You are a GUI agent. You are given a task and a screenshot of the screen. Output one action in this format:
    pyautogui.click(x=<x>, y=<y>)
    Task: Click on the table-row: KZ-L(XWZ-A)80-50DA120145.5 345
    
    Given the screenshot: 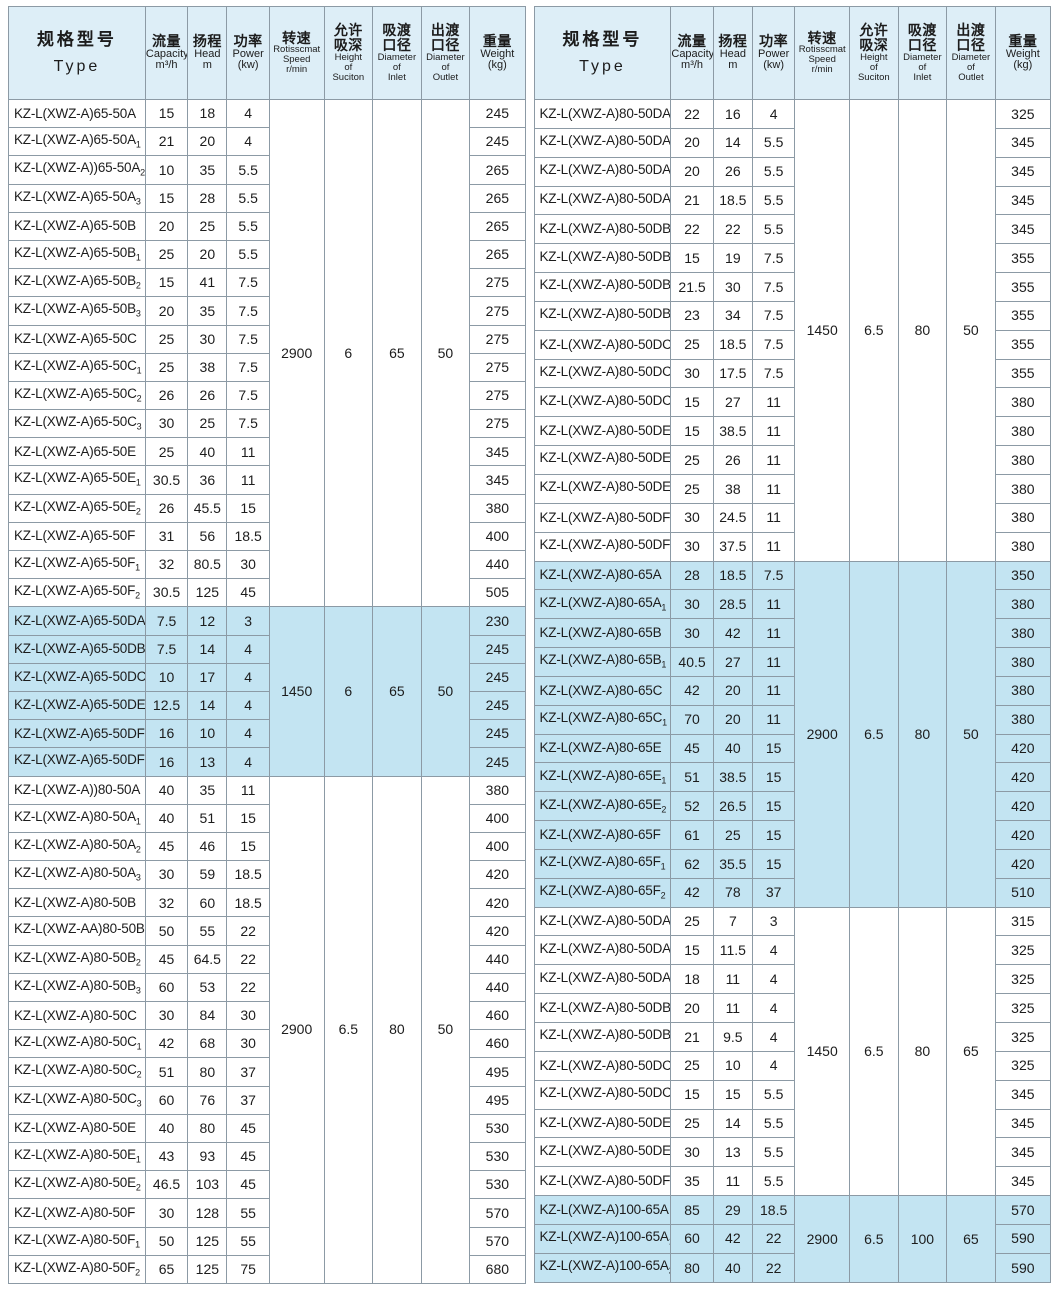 What is the action you would take?
    pyautogui.click(x=792, y=142)
    